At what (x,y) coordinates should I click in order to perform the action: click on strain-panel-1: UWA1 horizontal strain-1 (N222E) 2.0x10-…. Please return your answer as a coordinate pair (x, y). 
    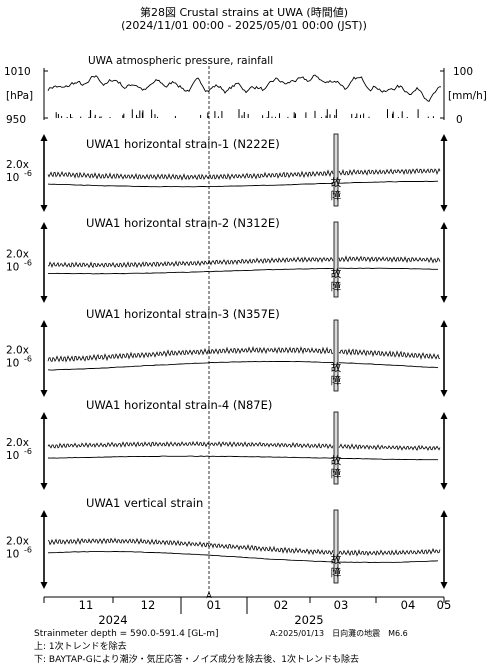
    Looking at the image, I should click on (227, 172).